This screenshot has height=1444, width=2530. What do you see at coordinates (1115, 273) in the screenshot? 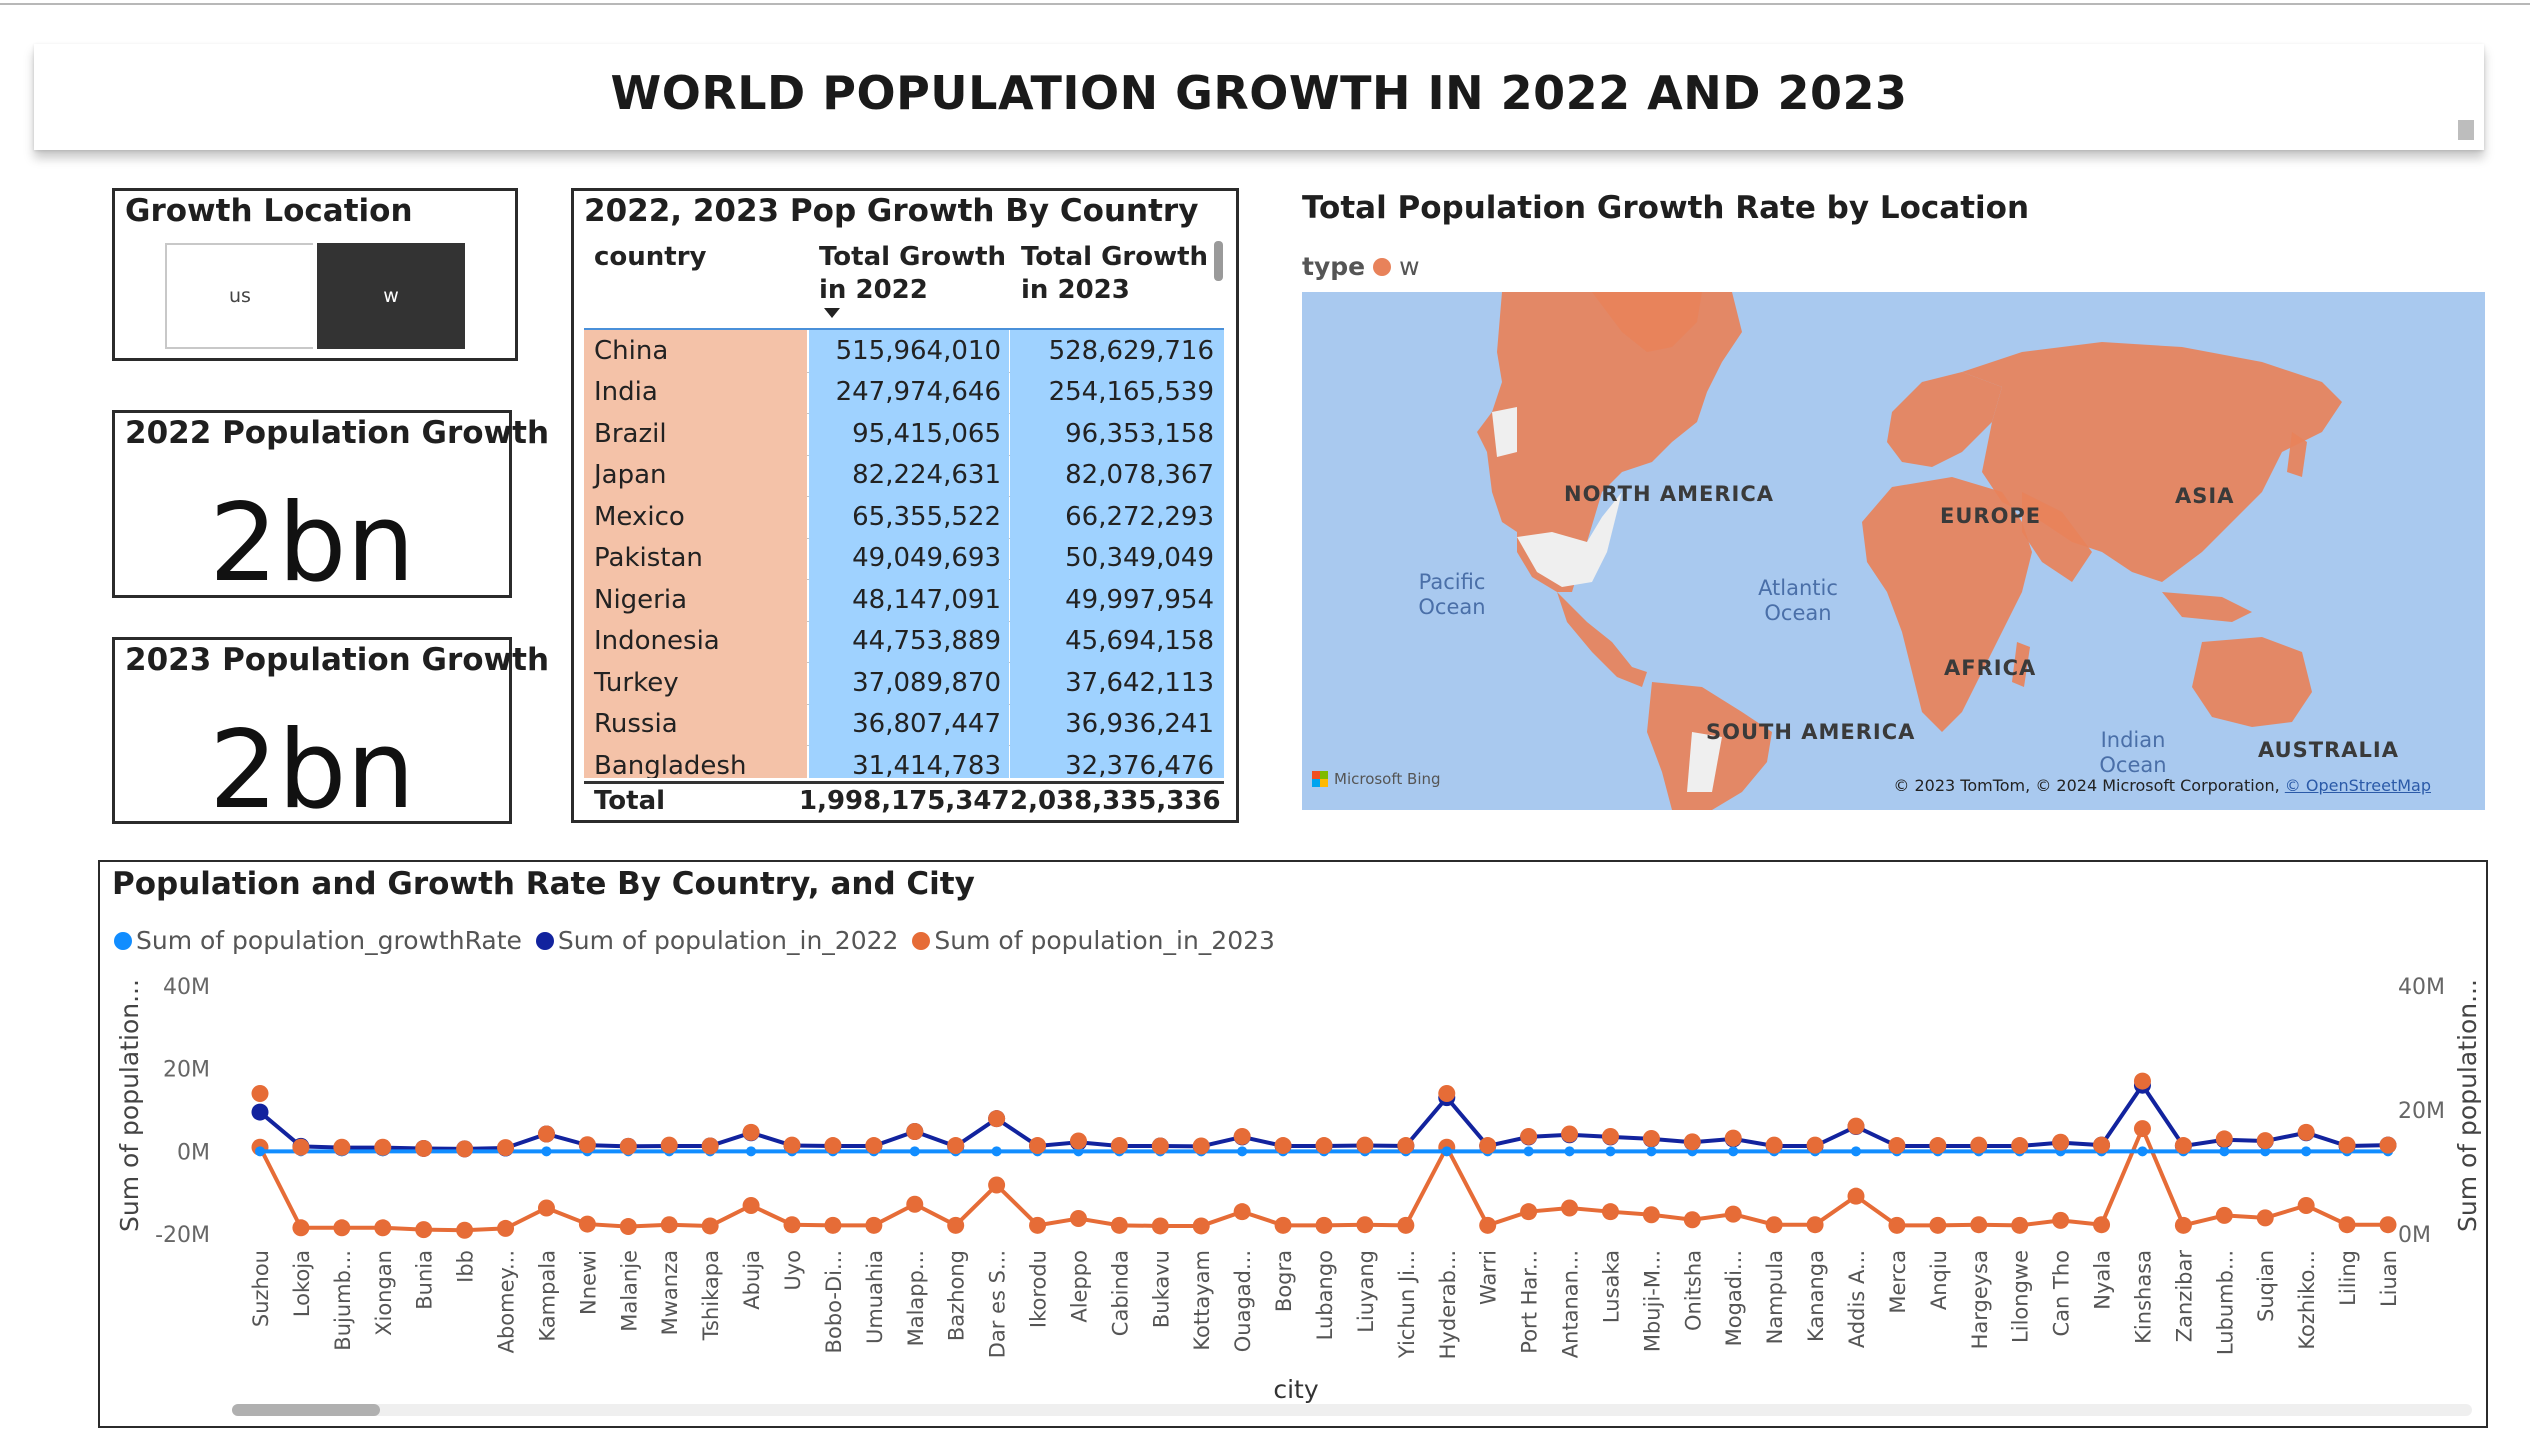
I see `column-header-2023: Total Growth in 2023` at bounding box center [1115, 273].